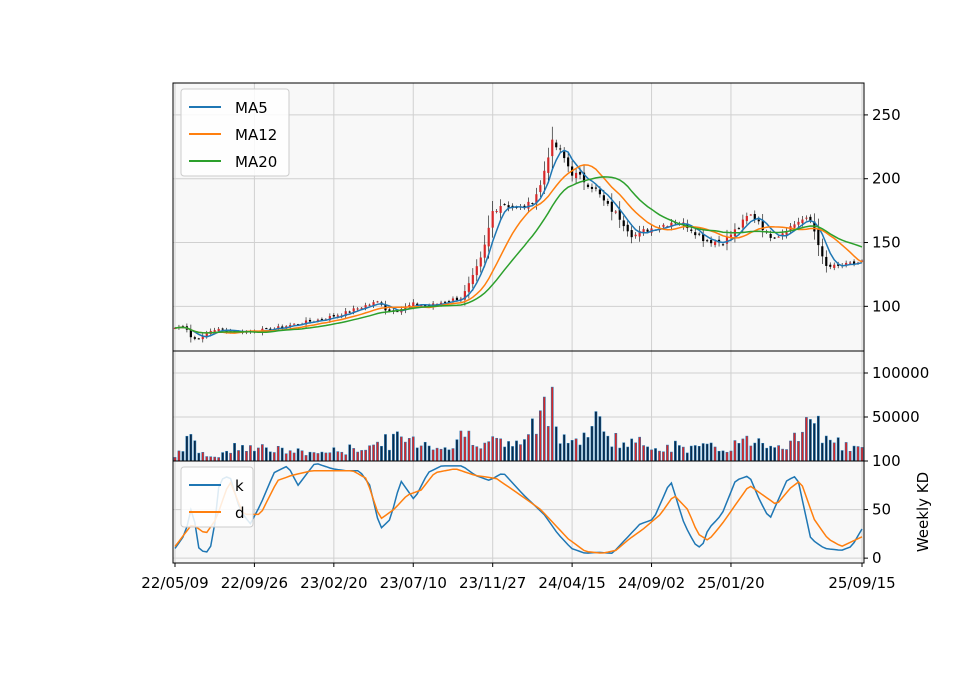  Describe the element at coordinates (571, 583) in the screenshot. I see `x-tick-label: 24/04/15` at that location.